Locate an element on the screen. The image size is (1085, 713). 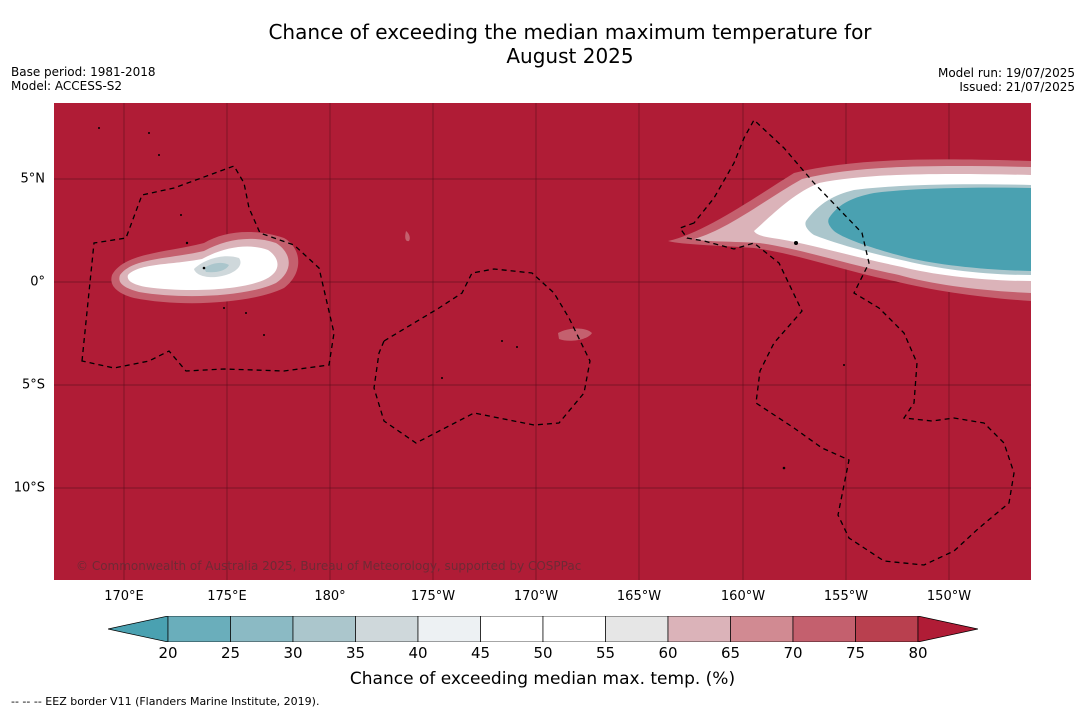
meta-right: Model run: 19/07/2025 Issued: 21/07/2025 is located at coordinates (1006, 80).